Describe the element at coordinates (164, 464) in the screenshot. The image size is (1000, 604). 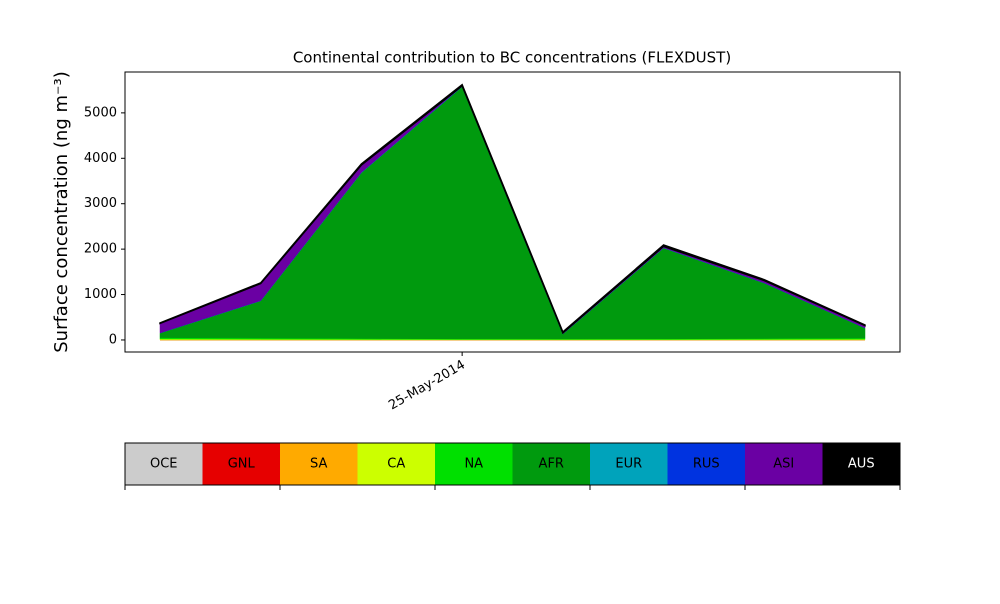
I see `legend-label: OCE` at that location.